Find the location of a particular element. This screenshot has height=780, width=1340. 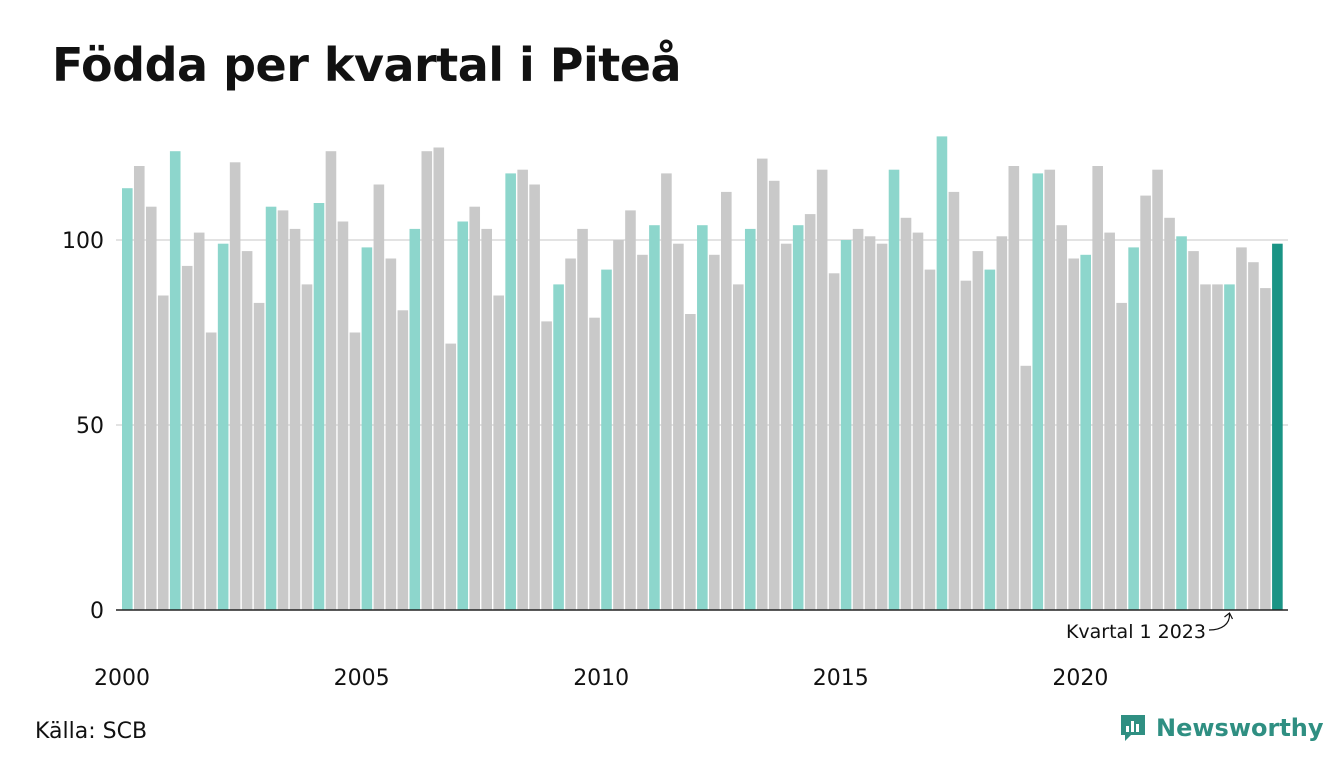

brand-logo: Newsworthy is located at coordinates (1221, 728).